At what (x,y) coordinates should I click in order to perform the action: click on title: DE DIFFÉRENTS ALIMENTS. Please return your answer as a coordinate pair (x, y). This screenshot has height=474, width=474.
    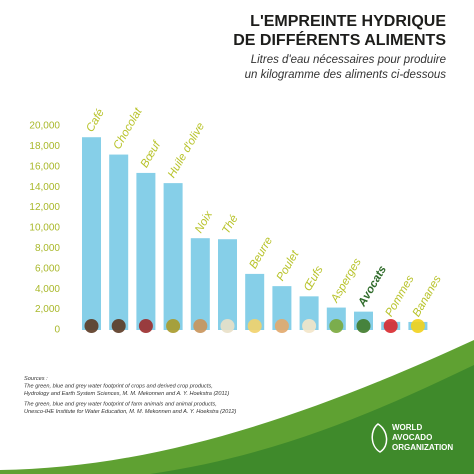
    Looking at the image, I should click on (339, 39).